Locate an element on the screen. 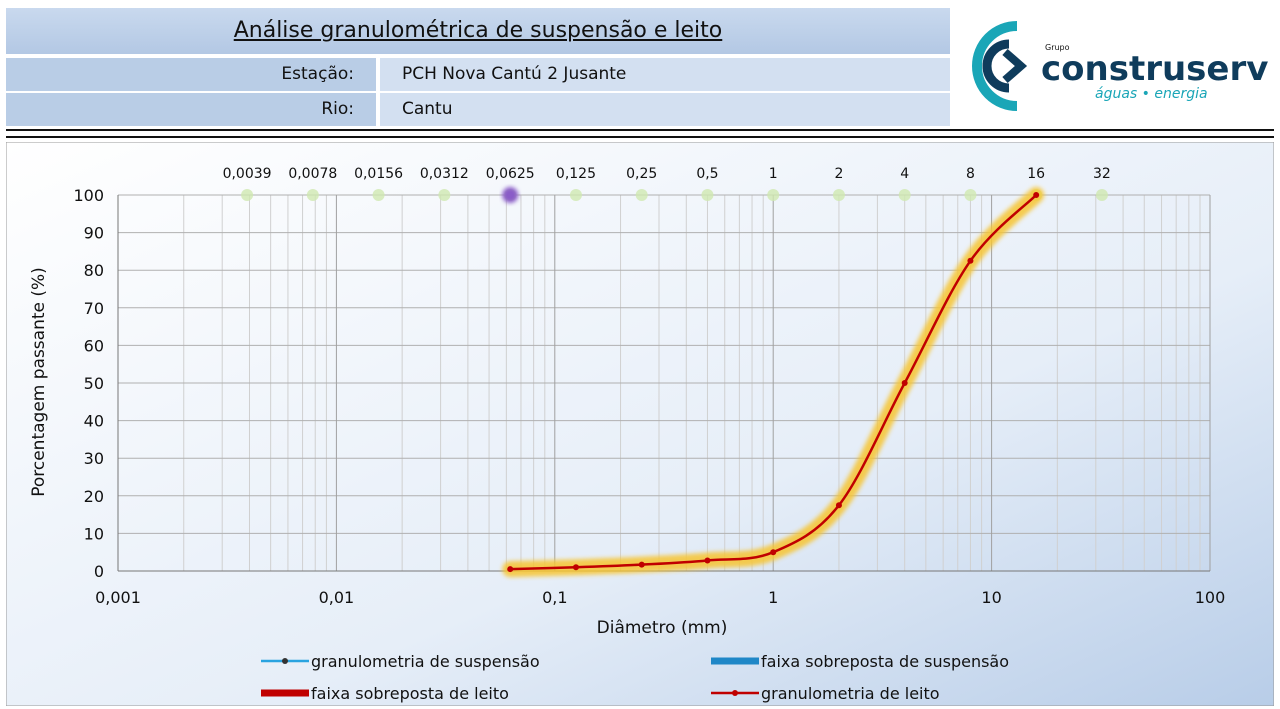  top-tick-label: 0,0039 is located at coordinates (247, 174).